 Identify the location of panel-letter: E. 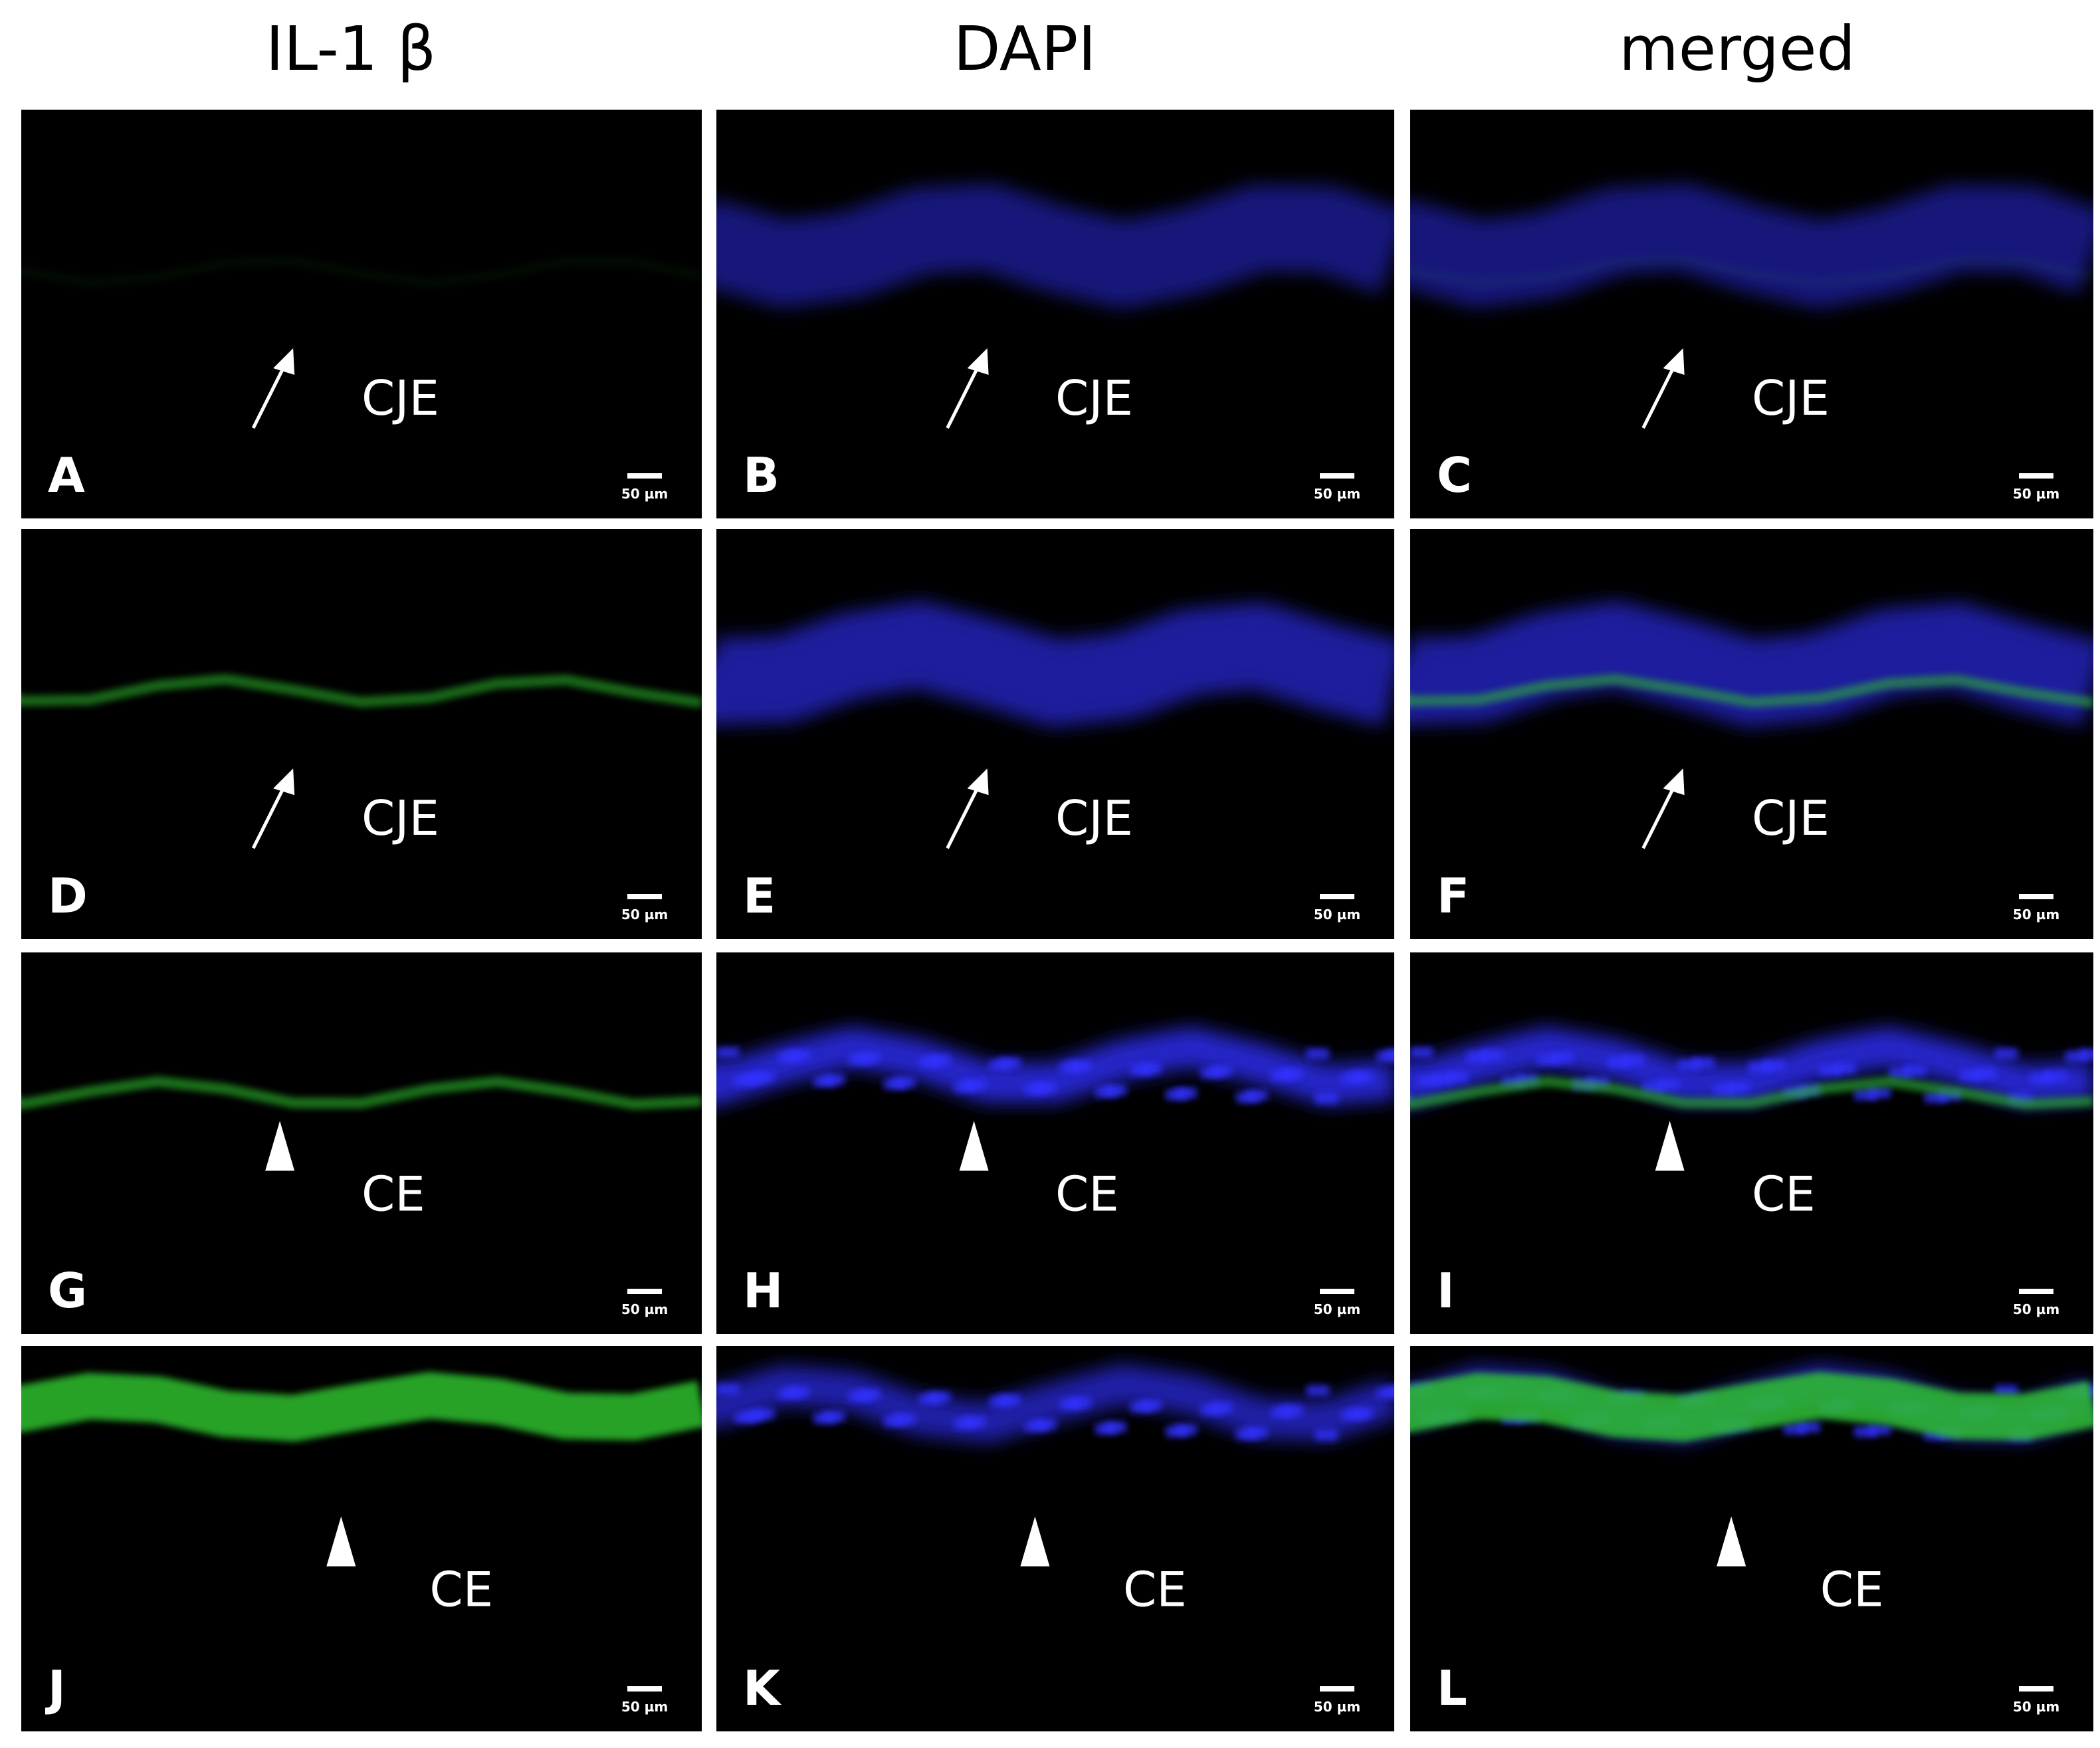
(759, 896).